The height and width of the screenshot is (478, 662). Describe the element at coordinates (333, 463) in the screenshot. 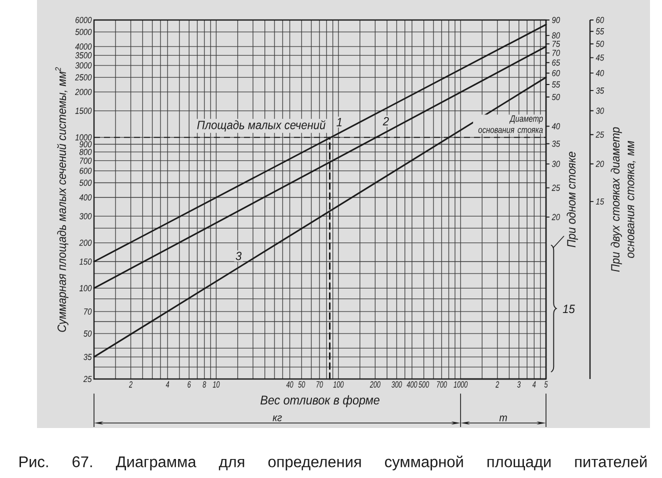

I see `text: Рис. 67. Диаграмма для определения суммарной площади питателей` at that location.